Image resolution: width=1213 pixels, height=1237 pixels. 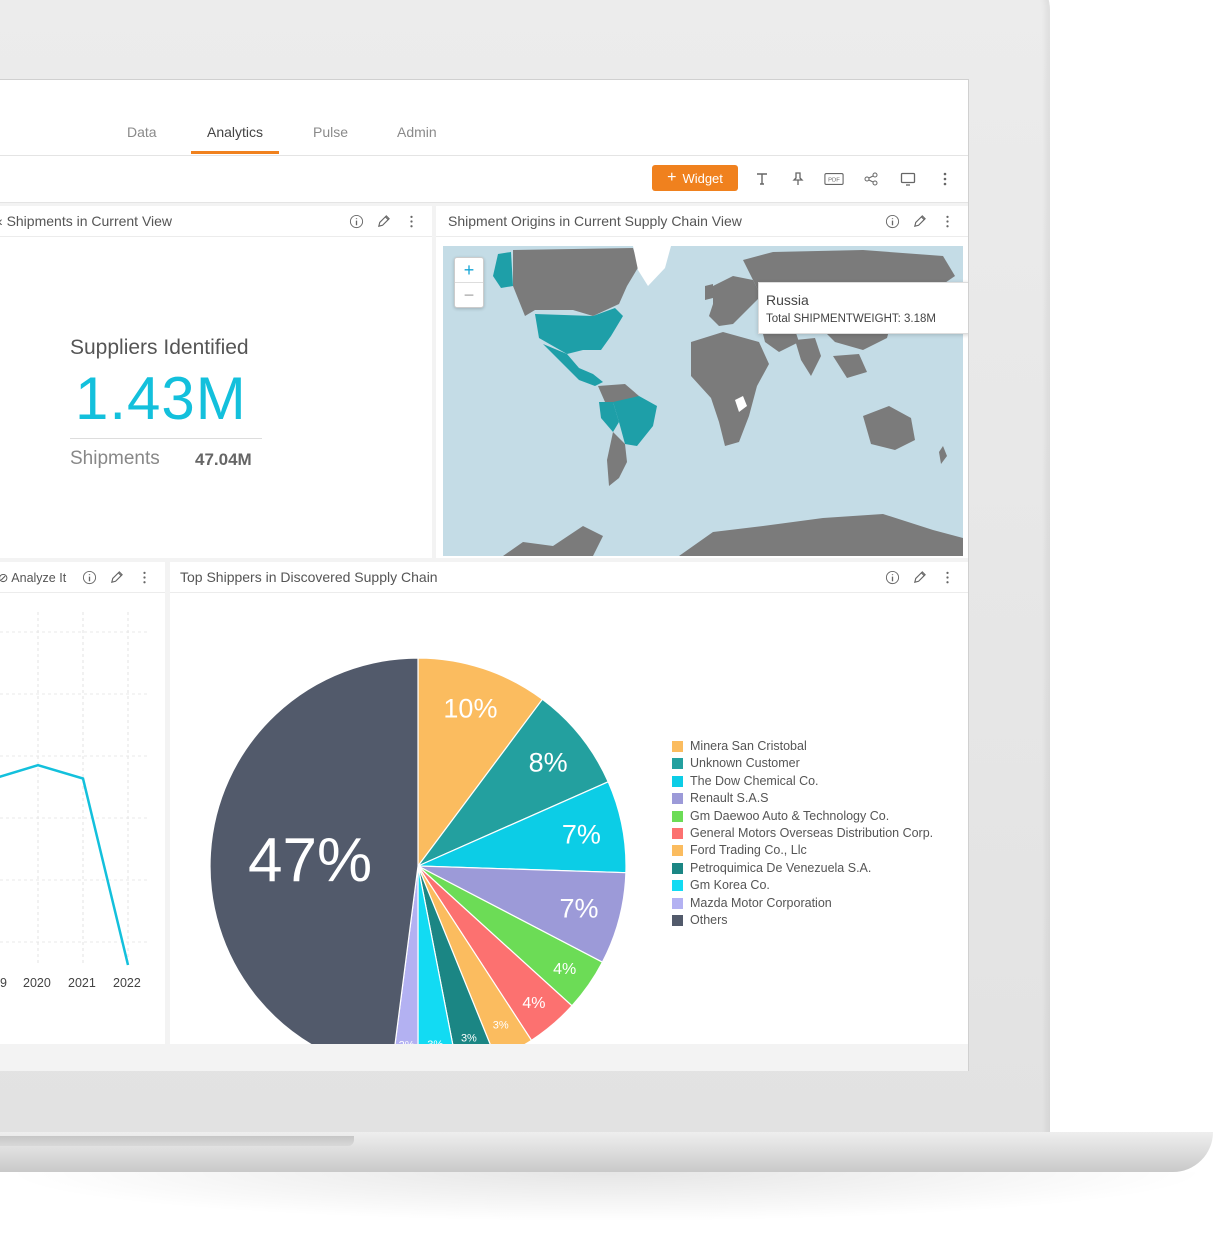 I want to click on kpi-divider, so click(x=166, y=438).